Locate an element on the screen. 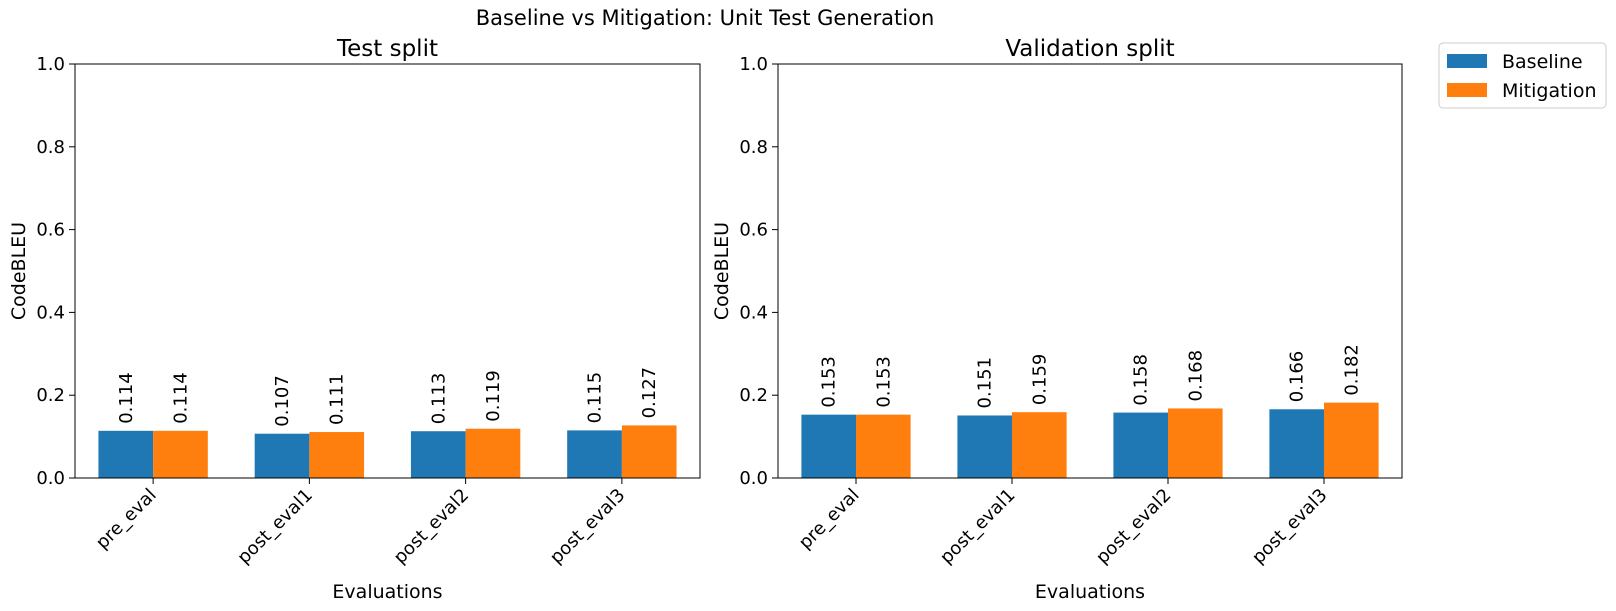  subplot-title: Validation split is located at coordinates (1089, 49).